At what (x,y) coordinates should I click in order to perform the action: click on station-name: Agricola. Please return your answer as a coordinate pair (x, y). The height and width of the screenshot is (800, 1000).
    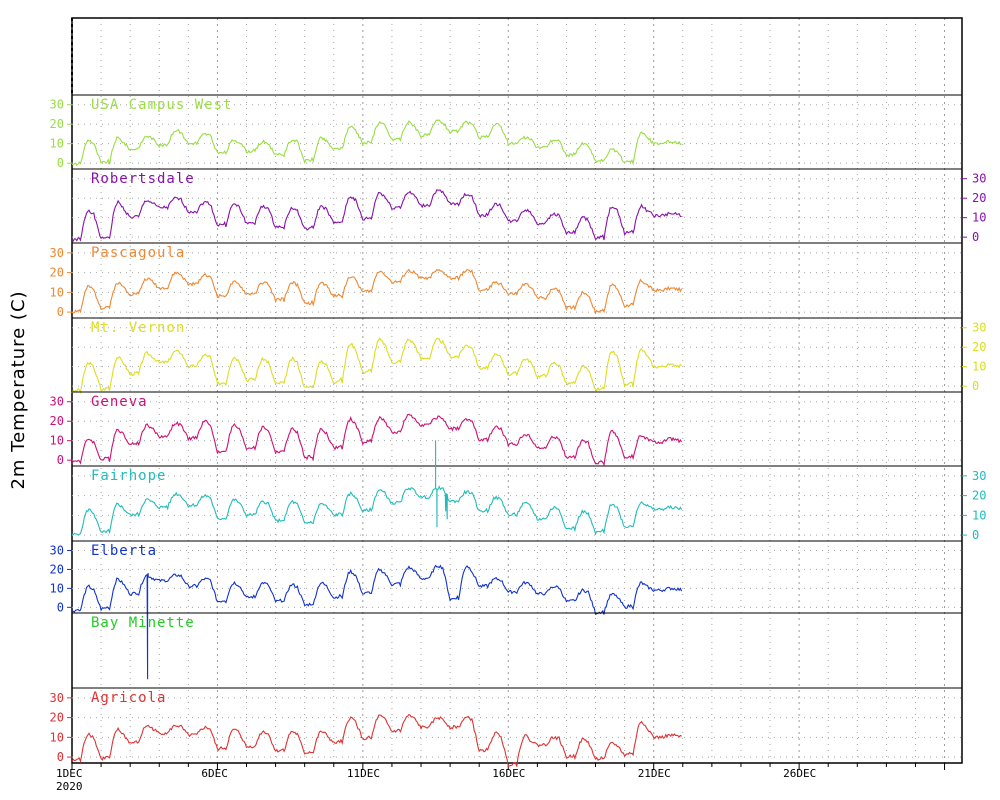
    Looking at the image, I should click on (128, 698).